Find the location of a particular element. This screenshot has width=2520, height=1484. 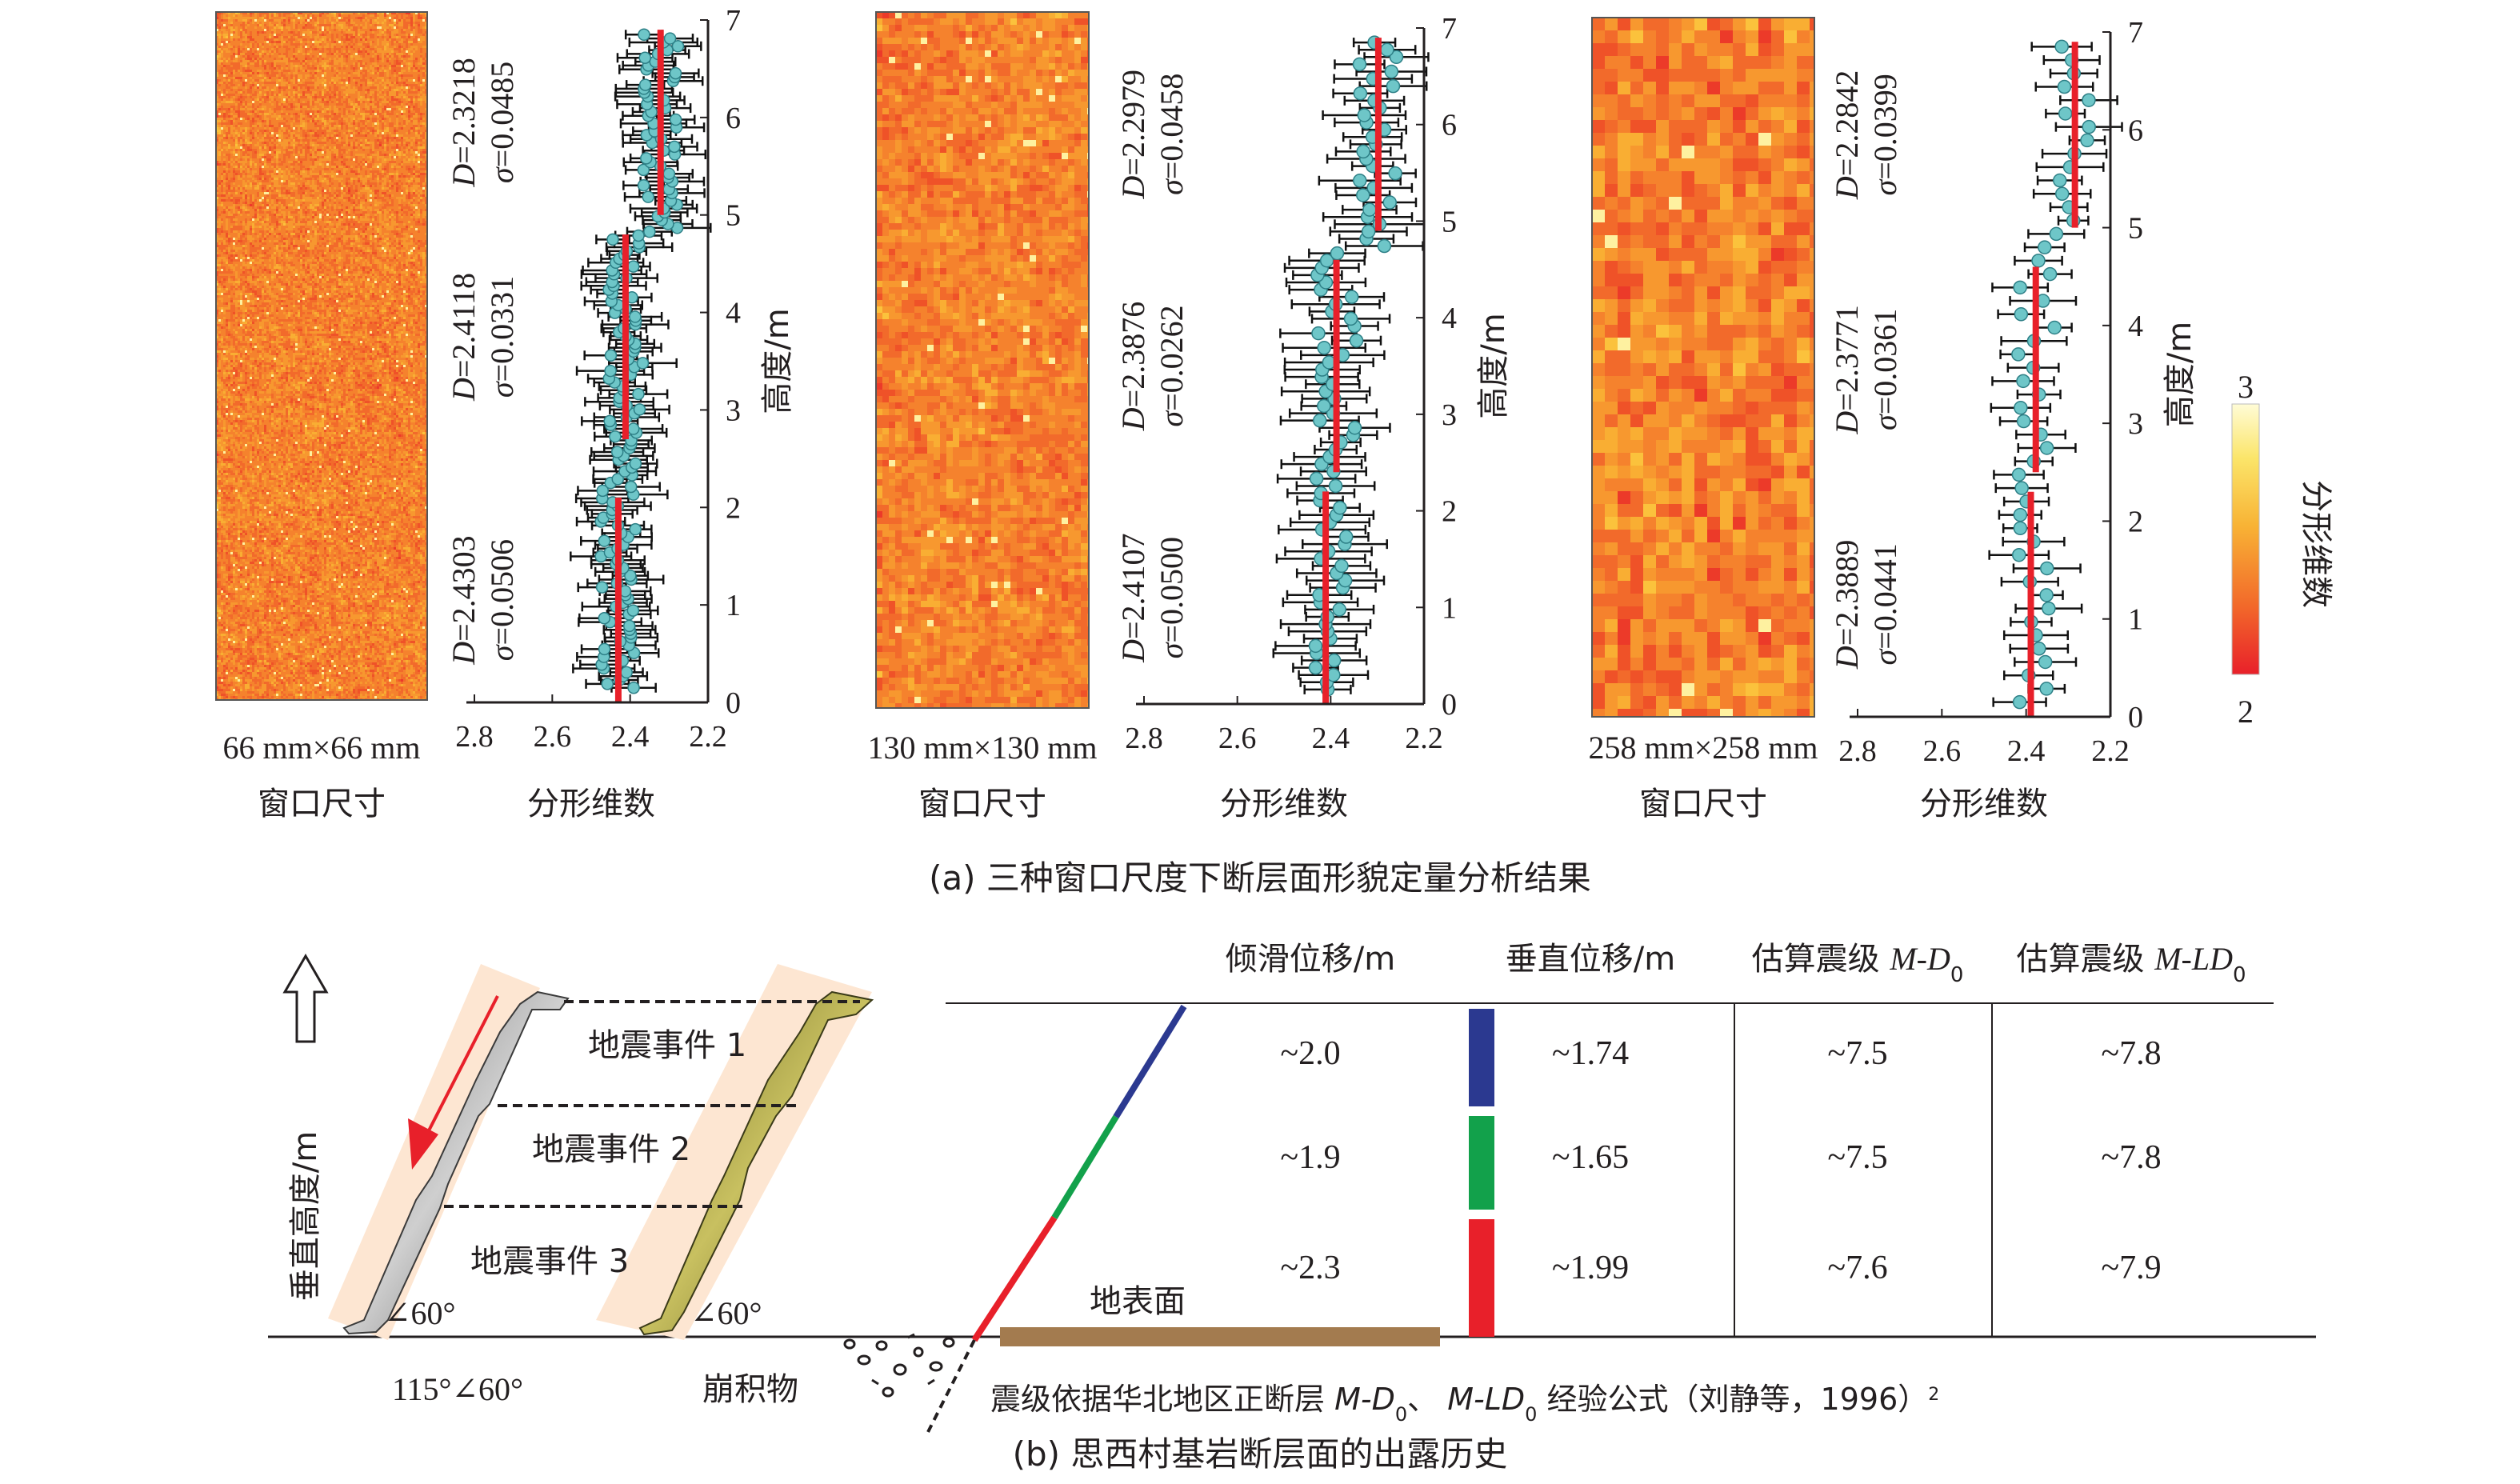

table-header-m-ld0: 估算震级 M-LD0 is located at coordinates (2131, 964).